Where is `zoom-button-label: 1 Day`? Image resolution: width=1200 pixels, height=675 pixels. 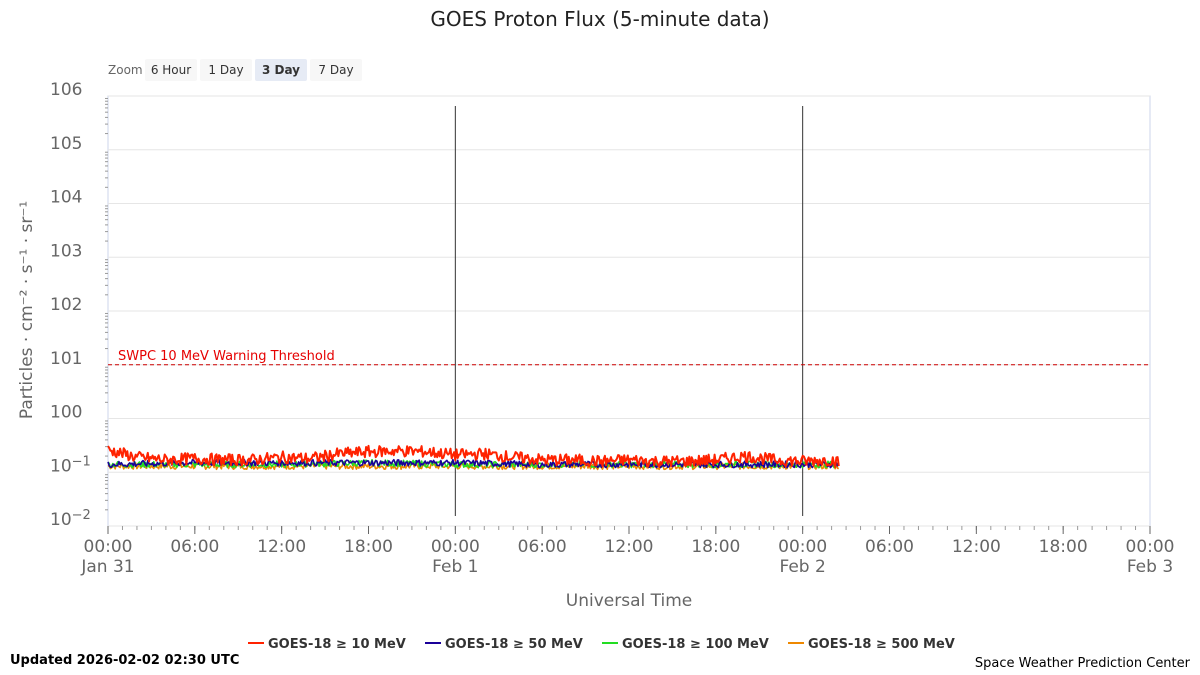 zoom-button-label: 1 Day is located at coordinates (225, 70).